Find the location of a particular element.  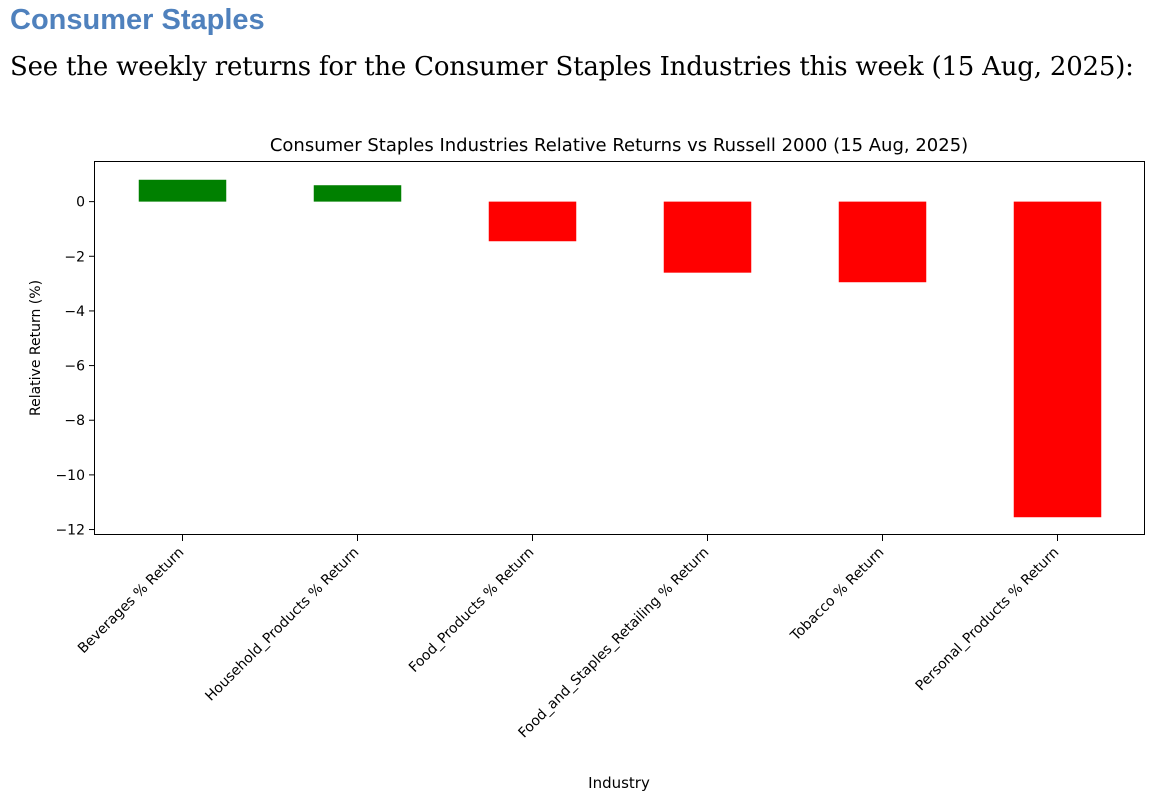

y-tick-label: −2 is located at coordinates (74, 257).